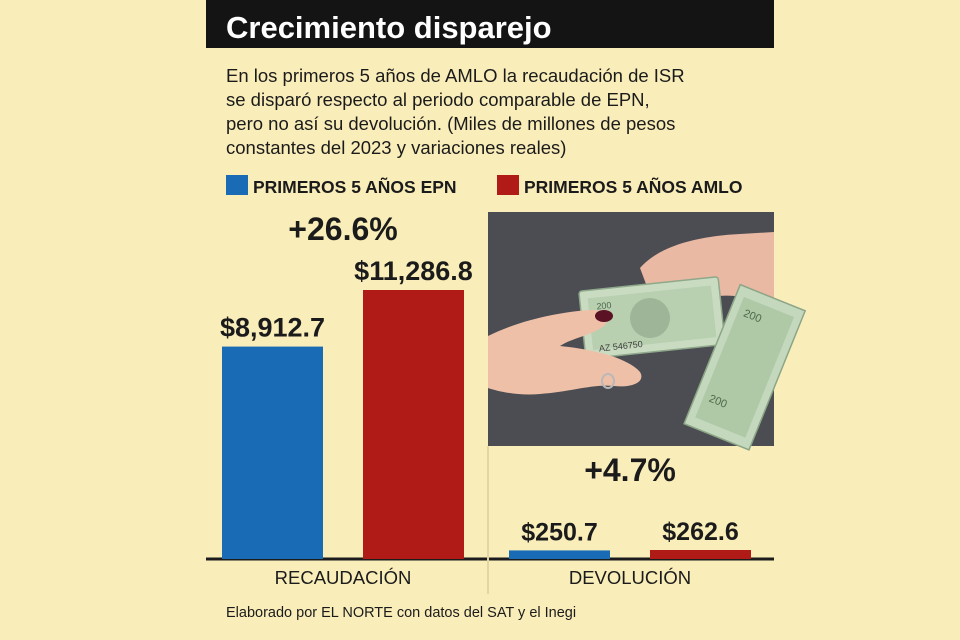 The image size is (960, 640). Describe the element at coordinates (355, 186) in the screenshot. I see `legend-label-epn: PRIMEROS 5 AÑOS EPN` at that location.